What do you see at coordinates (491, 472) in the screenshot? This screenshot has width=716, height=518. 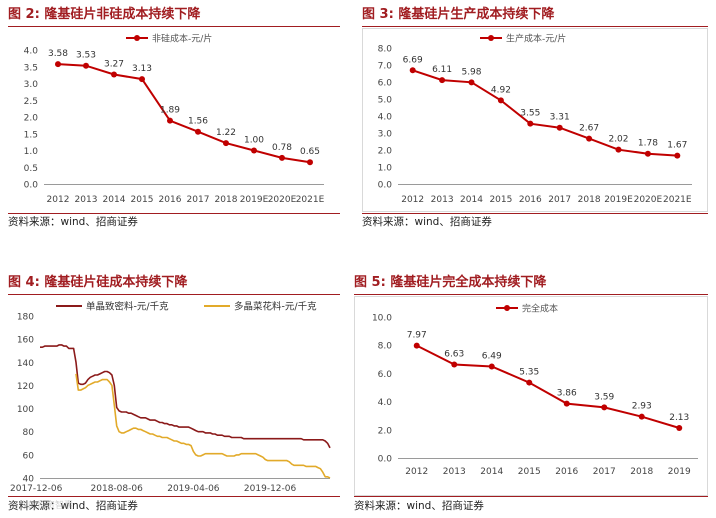 I see `fig5-x-tick-label: 2014` at bounding box center [491, 472].